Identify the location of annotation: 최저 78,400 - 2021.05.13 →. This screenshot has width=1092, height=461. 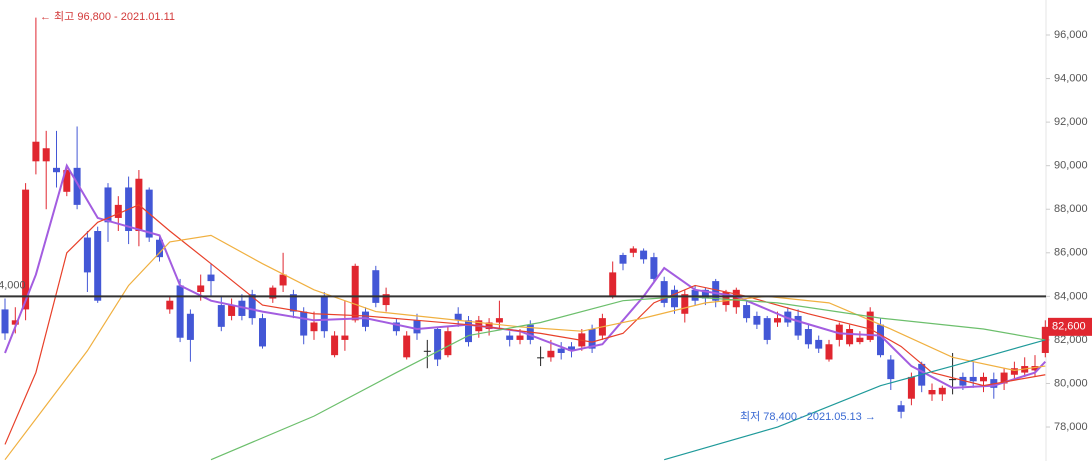
(808, 416).